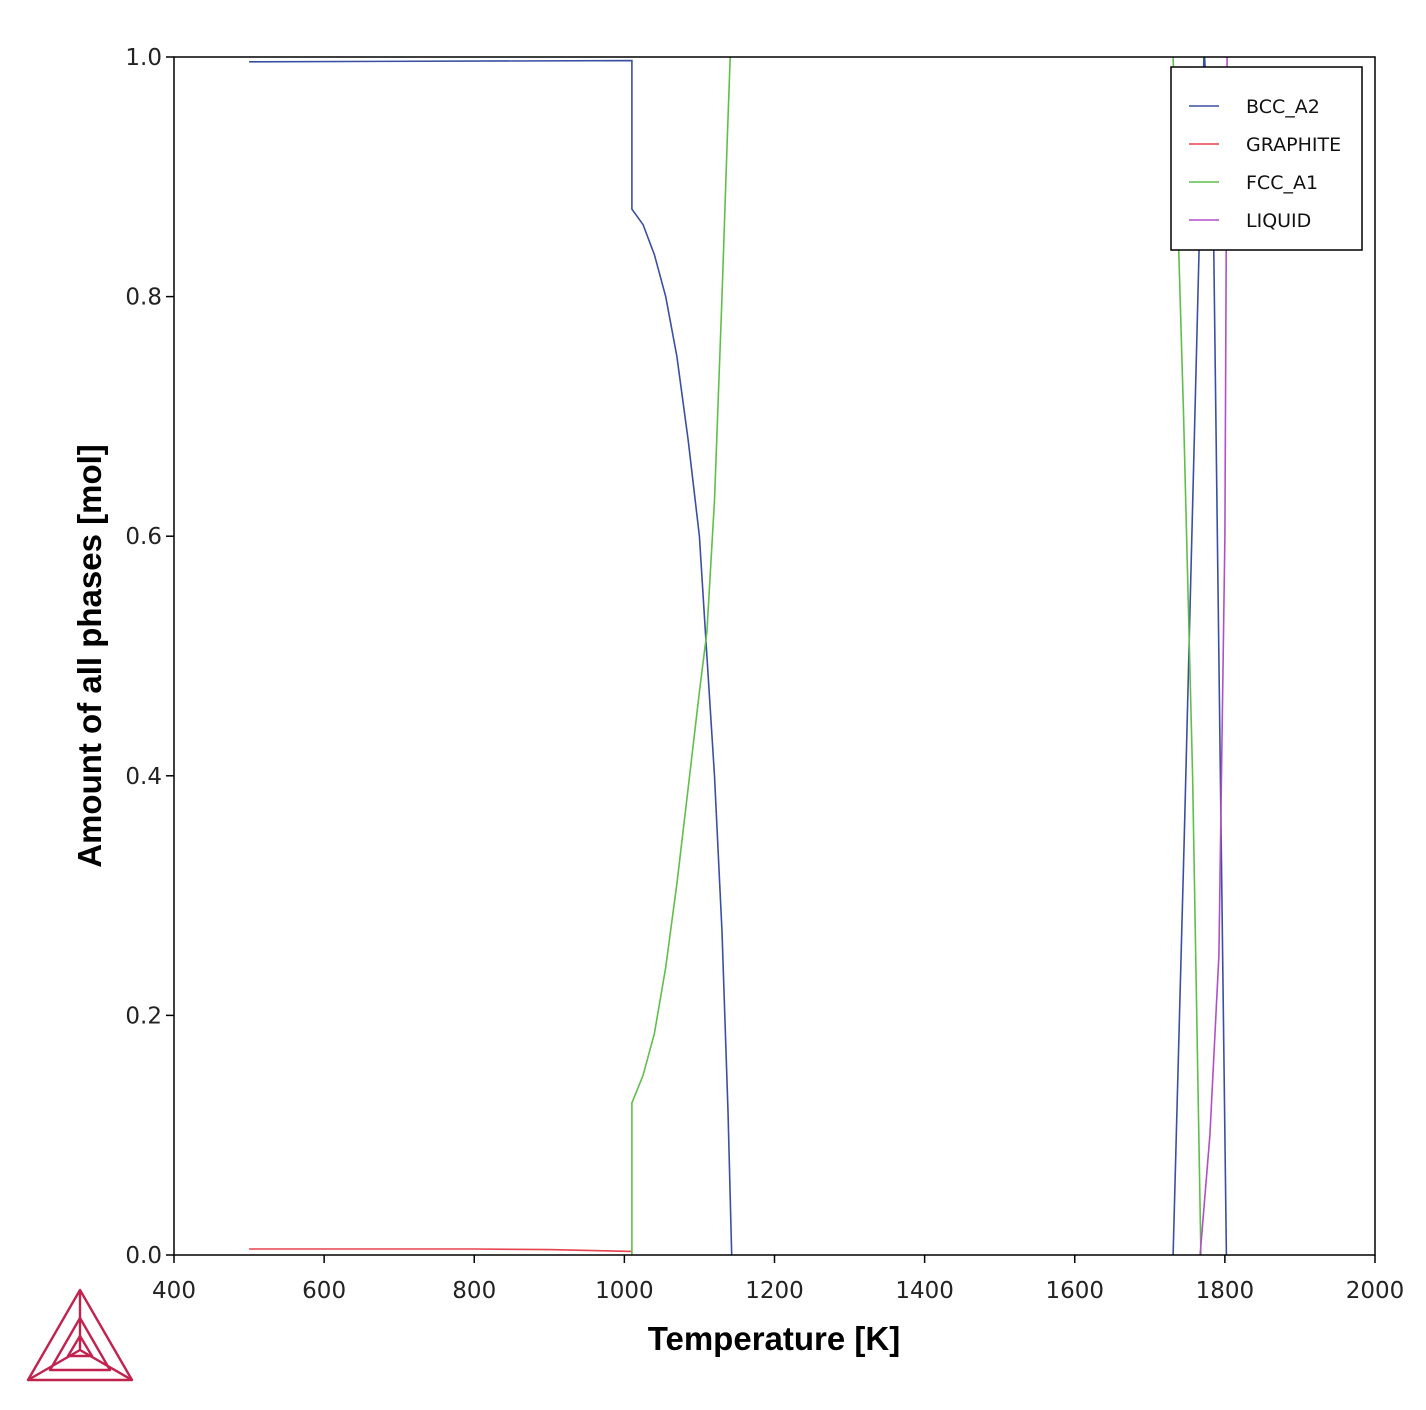 The height and width of the screenshot is (1410, 1426). What do you see at coordinates (143, 58) in the screenshot?
I see `y-tick-label: 1.0` at bounding box center [143, 58].